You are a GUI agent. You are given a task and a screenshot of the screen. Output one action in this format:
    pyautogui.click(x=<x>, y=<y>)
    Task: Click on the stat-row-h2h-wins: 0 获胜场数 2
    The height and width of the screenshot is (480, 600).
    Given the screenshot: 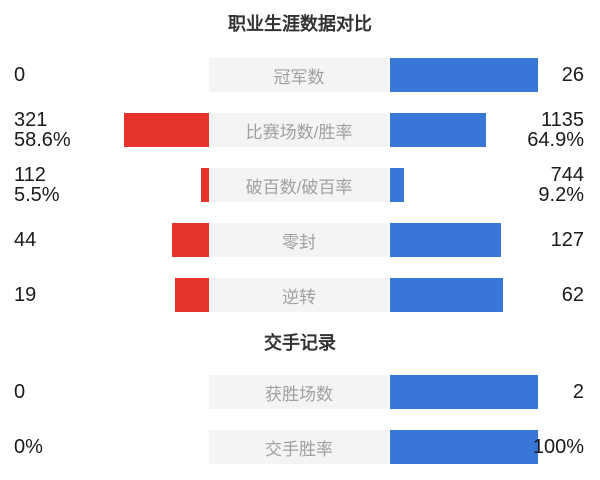 What is the action you would take?
    pyautogui.click(x=300, y=392)
    